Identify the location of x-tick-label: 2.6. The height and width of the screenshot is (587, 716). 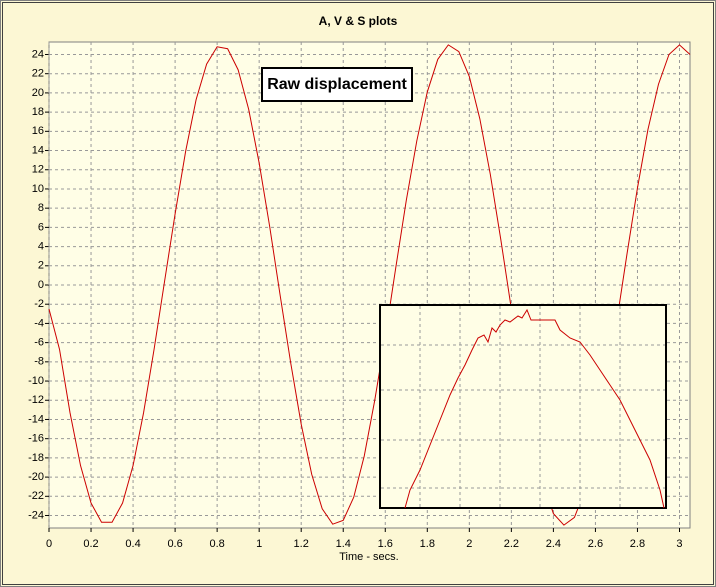
(595, 544).